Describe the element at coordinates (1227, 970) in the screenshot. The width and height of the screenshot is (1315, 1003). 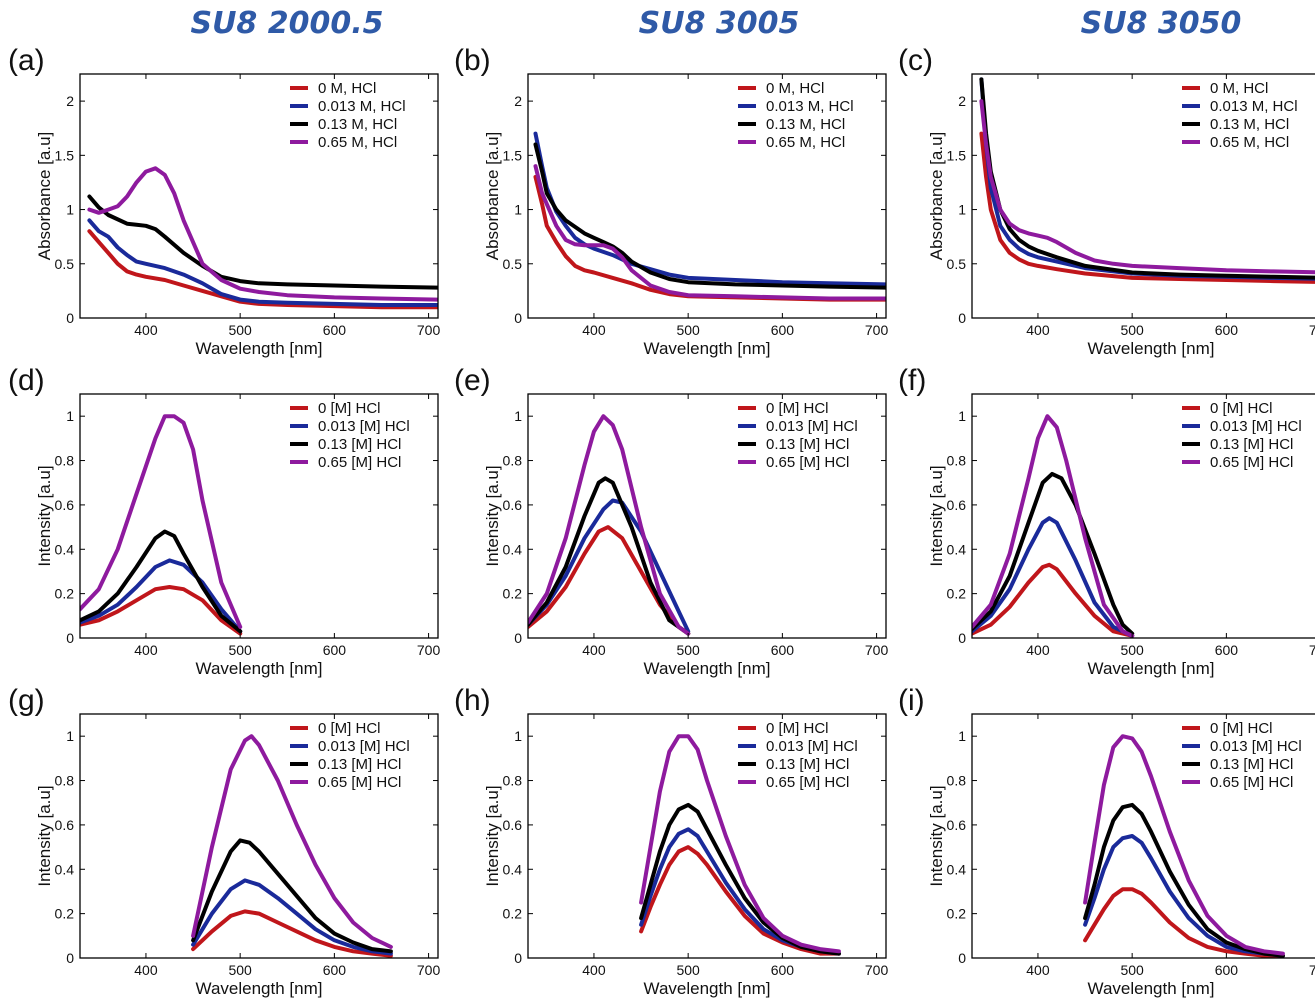
I see `x-tick-label-p9-600: 600` at that location.